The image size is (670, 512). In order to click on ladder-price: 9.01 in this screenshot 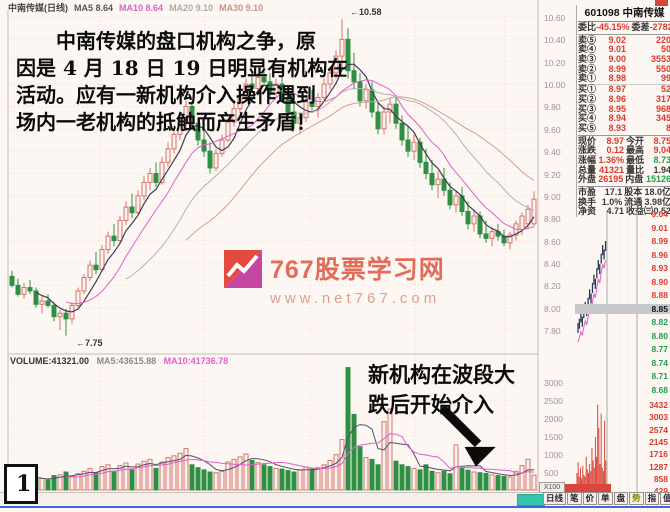, I will do `click(659, 227)`.